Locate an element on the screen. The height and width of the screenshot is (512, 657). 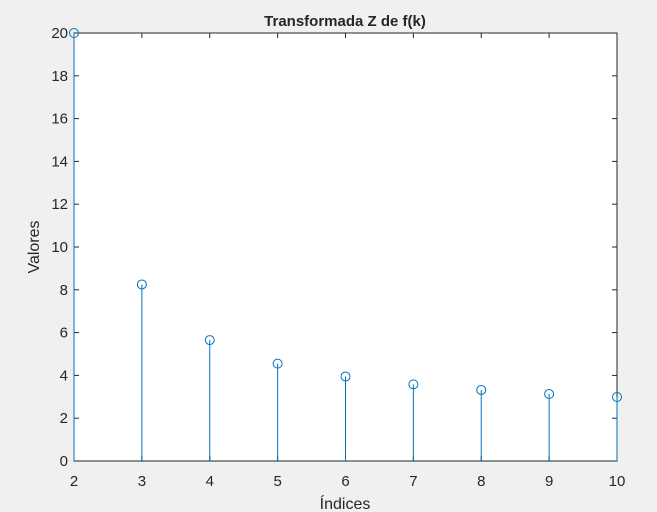
x-tick-label: 4 is located at coordinates (210, 481).